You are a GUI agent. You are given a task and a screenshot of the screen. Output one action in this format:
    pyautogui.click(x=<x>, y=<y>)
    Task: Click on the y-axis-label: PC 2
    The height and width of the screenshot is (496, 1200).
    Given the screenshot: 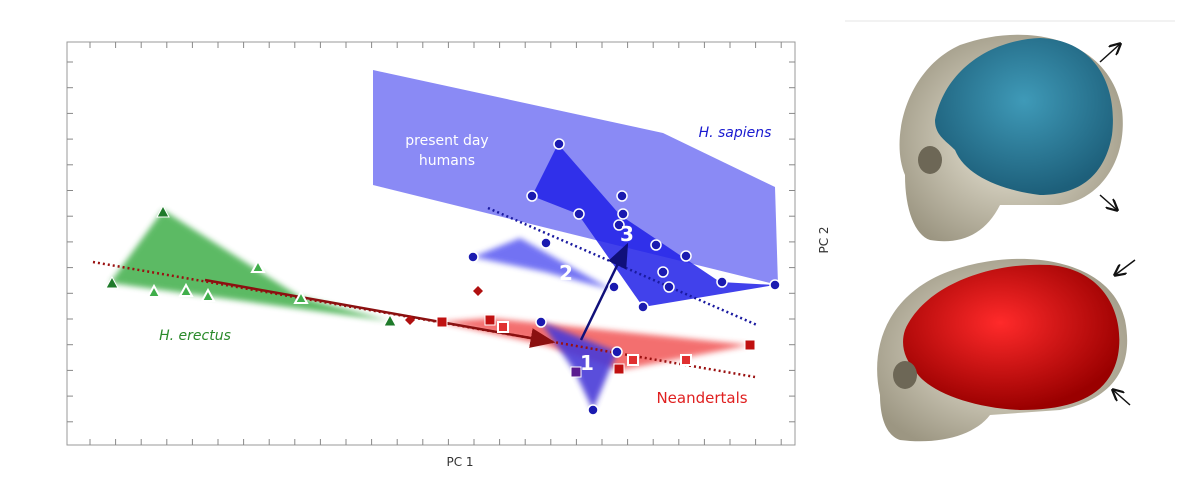 What is the action you would take?
    pyautogui.click(x=824, y=239)
    